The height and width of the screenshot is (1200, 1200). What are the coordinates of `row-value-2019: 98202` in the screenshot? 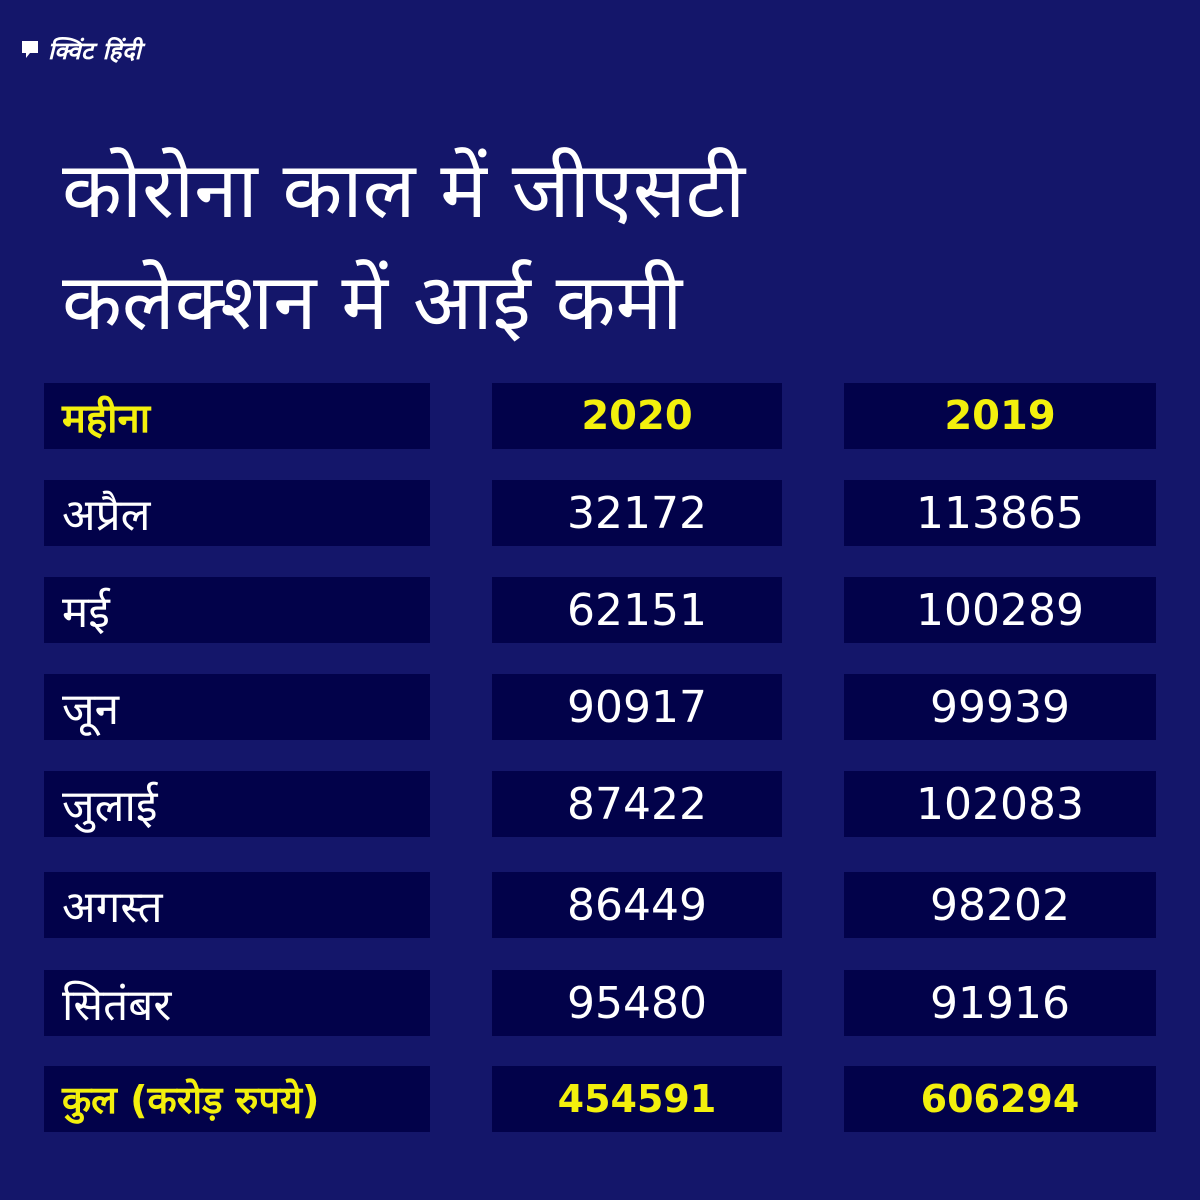 It's located at (1000, 905).